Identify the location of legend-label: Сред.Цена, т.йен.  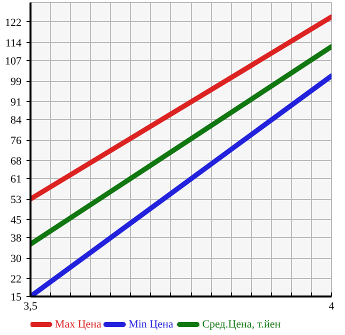
(241, 324).